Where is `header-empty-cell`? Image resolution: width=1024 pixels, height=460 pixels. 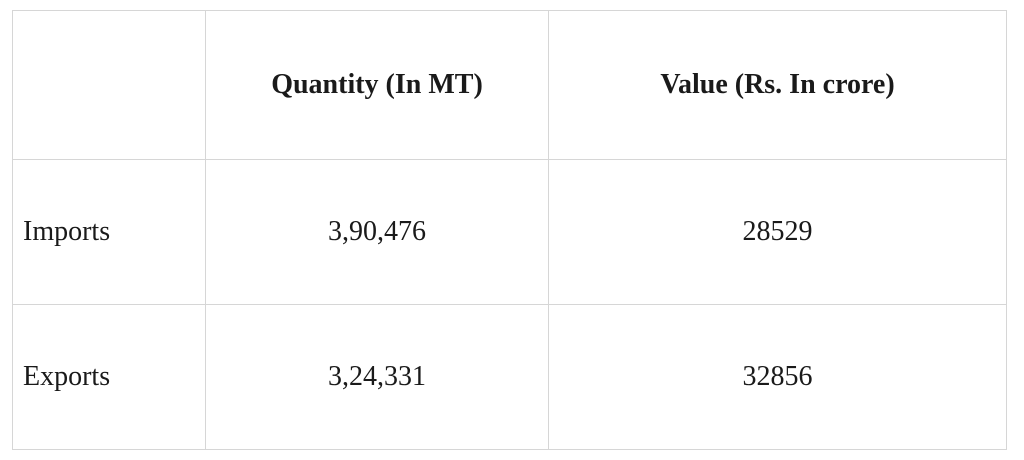 header-empty-cell is located at coordinates (109, 85).